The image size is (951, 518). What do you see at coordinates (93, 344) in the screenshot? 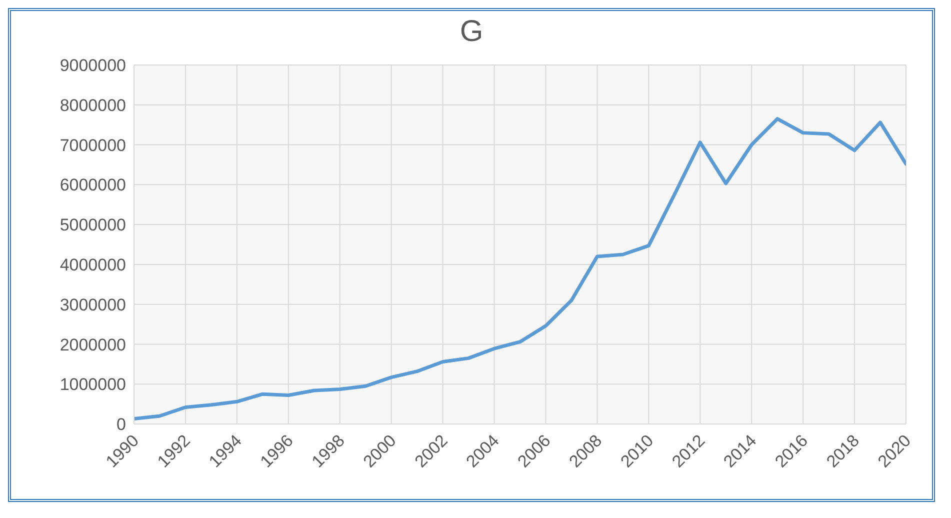
I see `y-tick-label: 2000000` at bounding box center [93, 344].